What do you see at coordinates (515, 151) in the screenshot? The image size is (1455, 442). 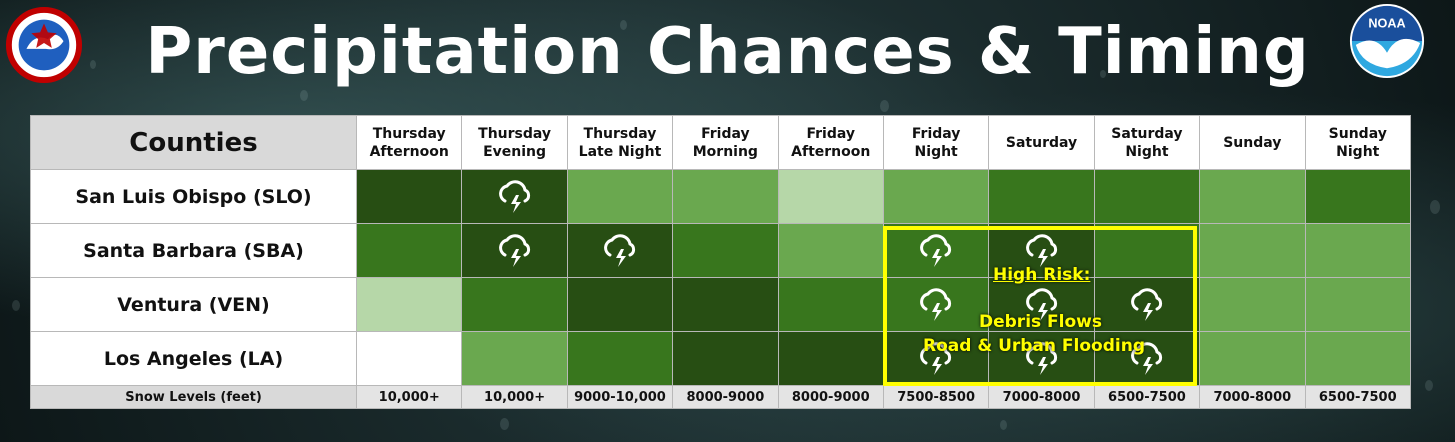 I see `period-time: Evening` at bounding box center [515, 151].